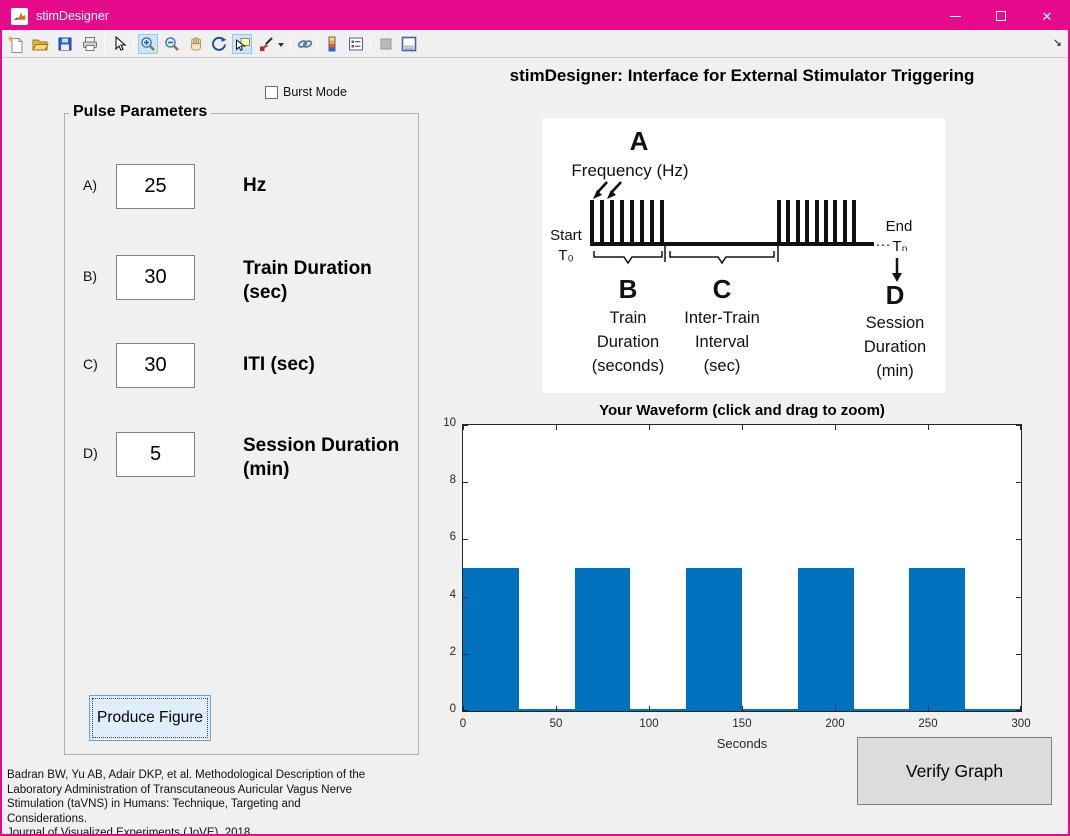 The image size is (1070, 836). Describe the element at coordinates (155, 365) in the screenshot. I see `field-c-input` at that location.